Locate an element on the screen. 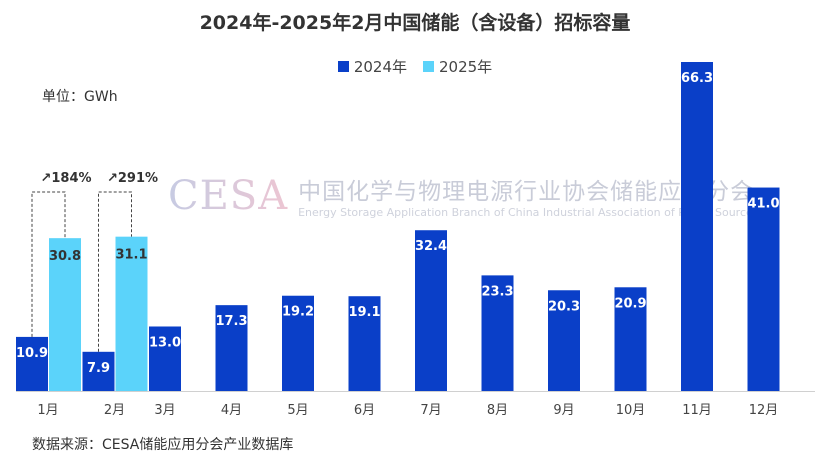 This screenshot has width=830, height=465. data-label-2024: 23.3 is located at coordinates (497, 291).